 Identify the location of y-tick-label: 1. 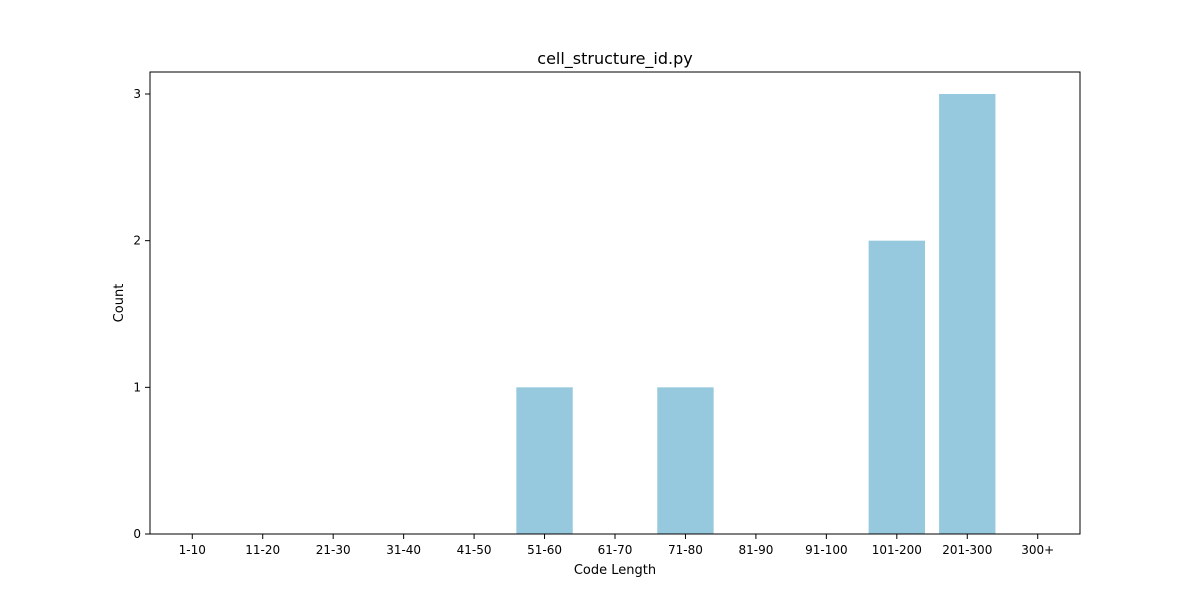
(137, 387).